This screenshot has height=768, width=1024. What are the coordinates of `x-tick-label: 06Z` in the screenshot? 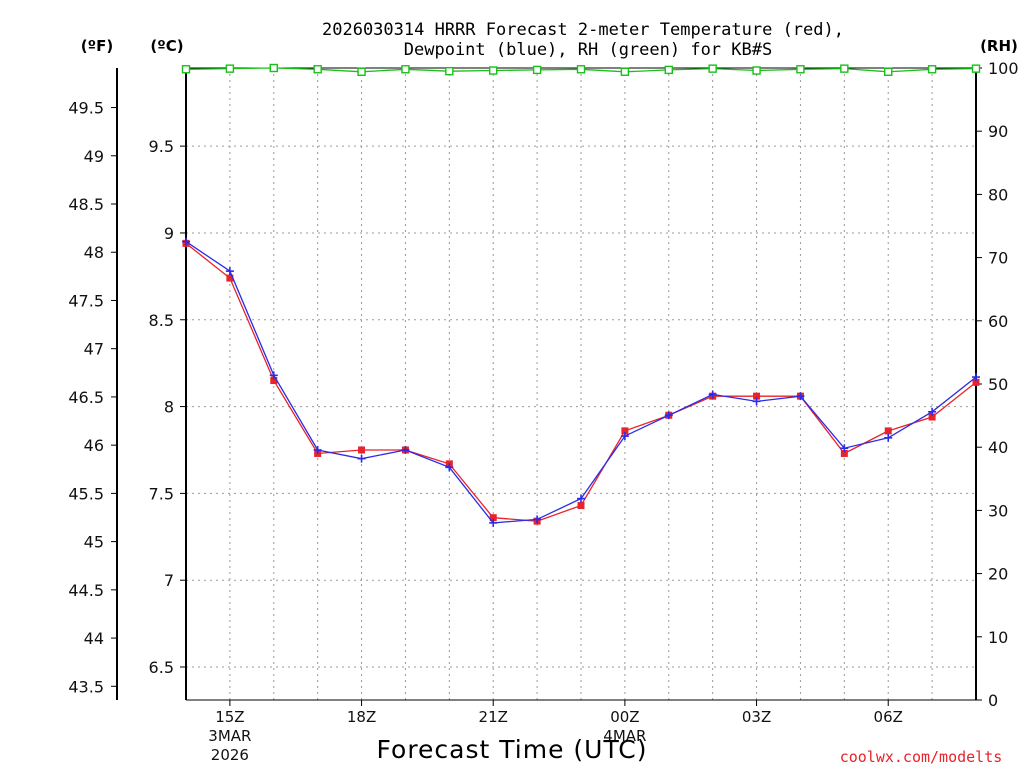 It's located at (888, 717).